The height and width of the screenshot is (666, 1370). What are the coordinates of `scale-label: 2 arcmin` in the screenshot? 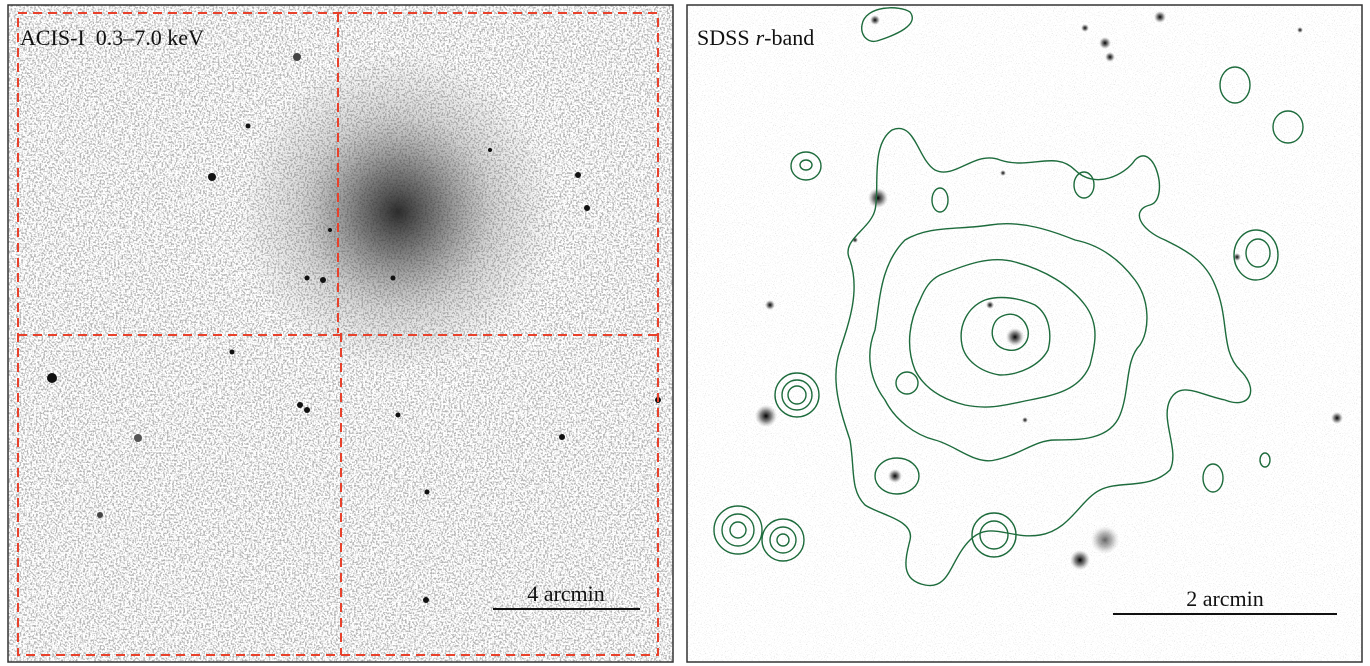 It's located at (1225, 598).